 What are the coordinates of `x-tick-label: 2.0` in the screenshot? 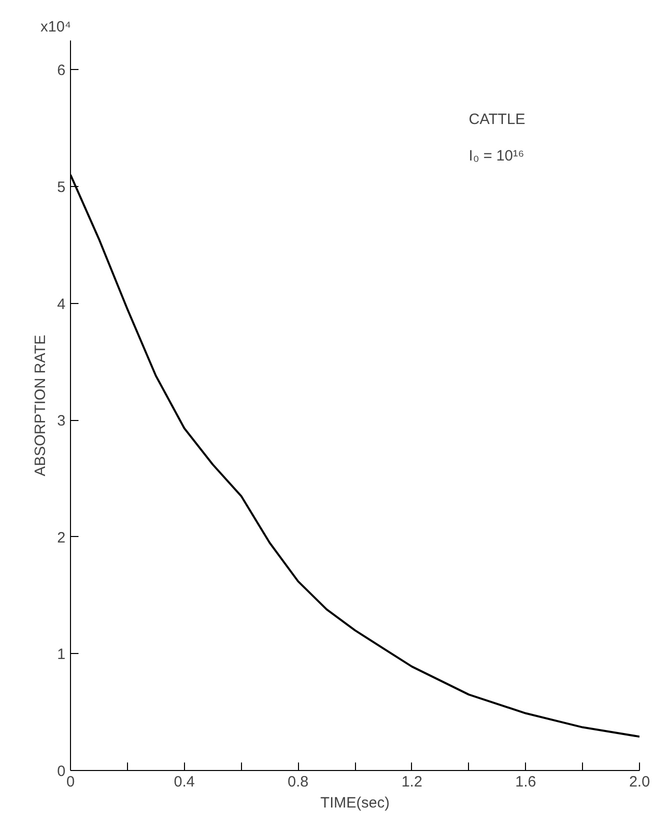 It's located at (639, 782).